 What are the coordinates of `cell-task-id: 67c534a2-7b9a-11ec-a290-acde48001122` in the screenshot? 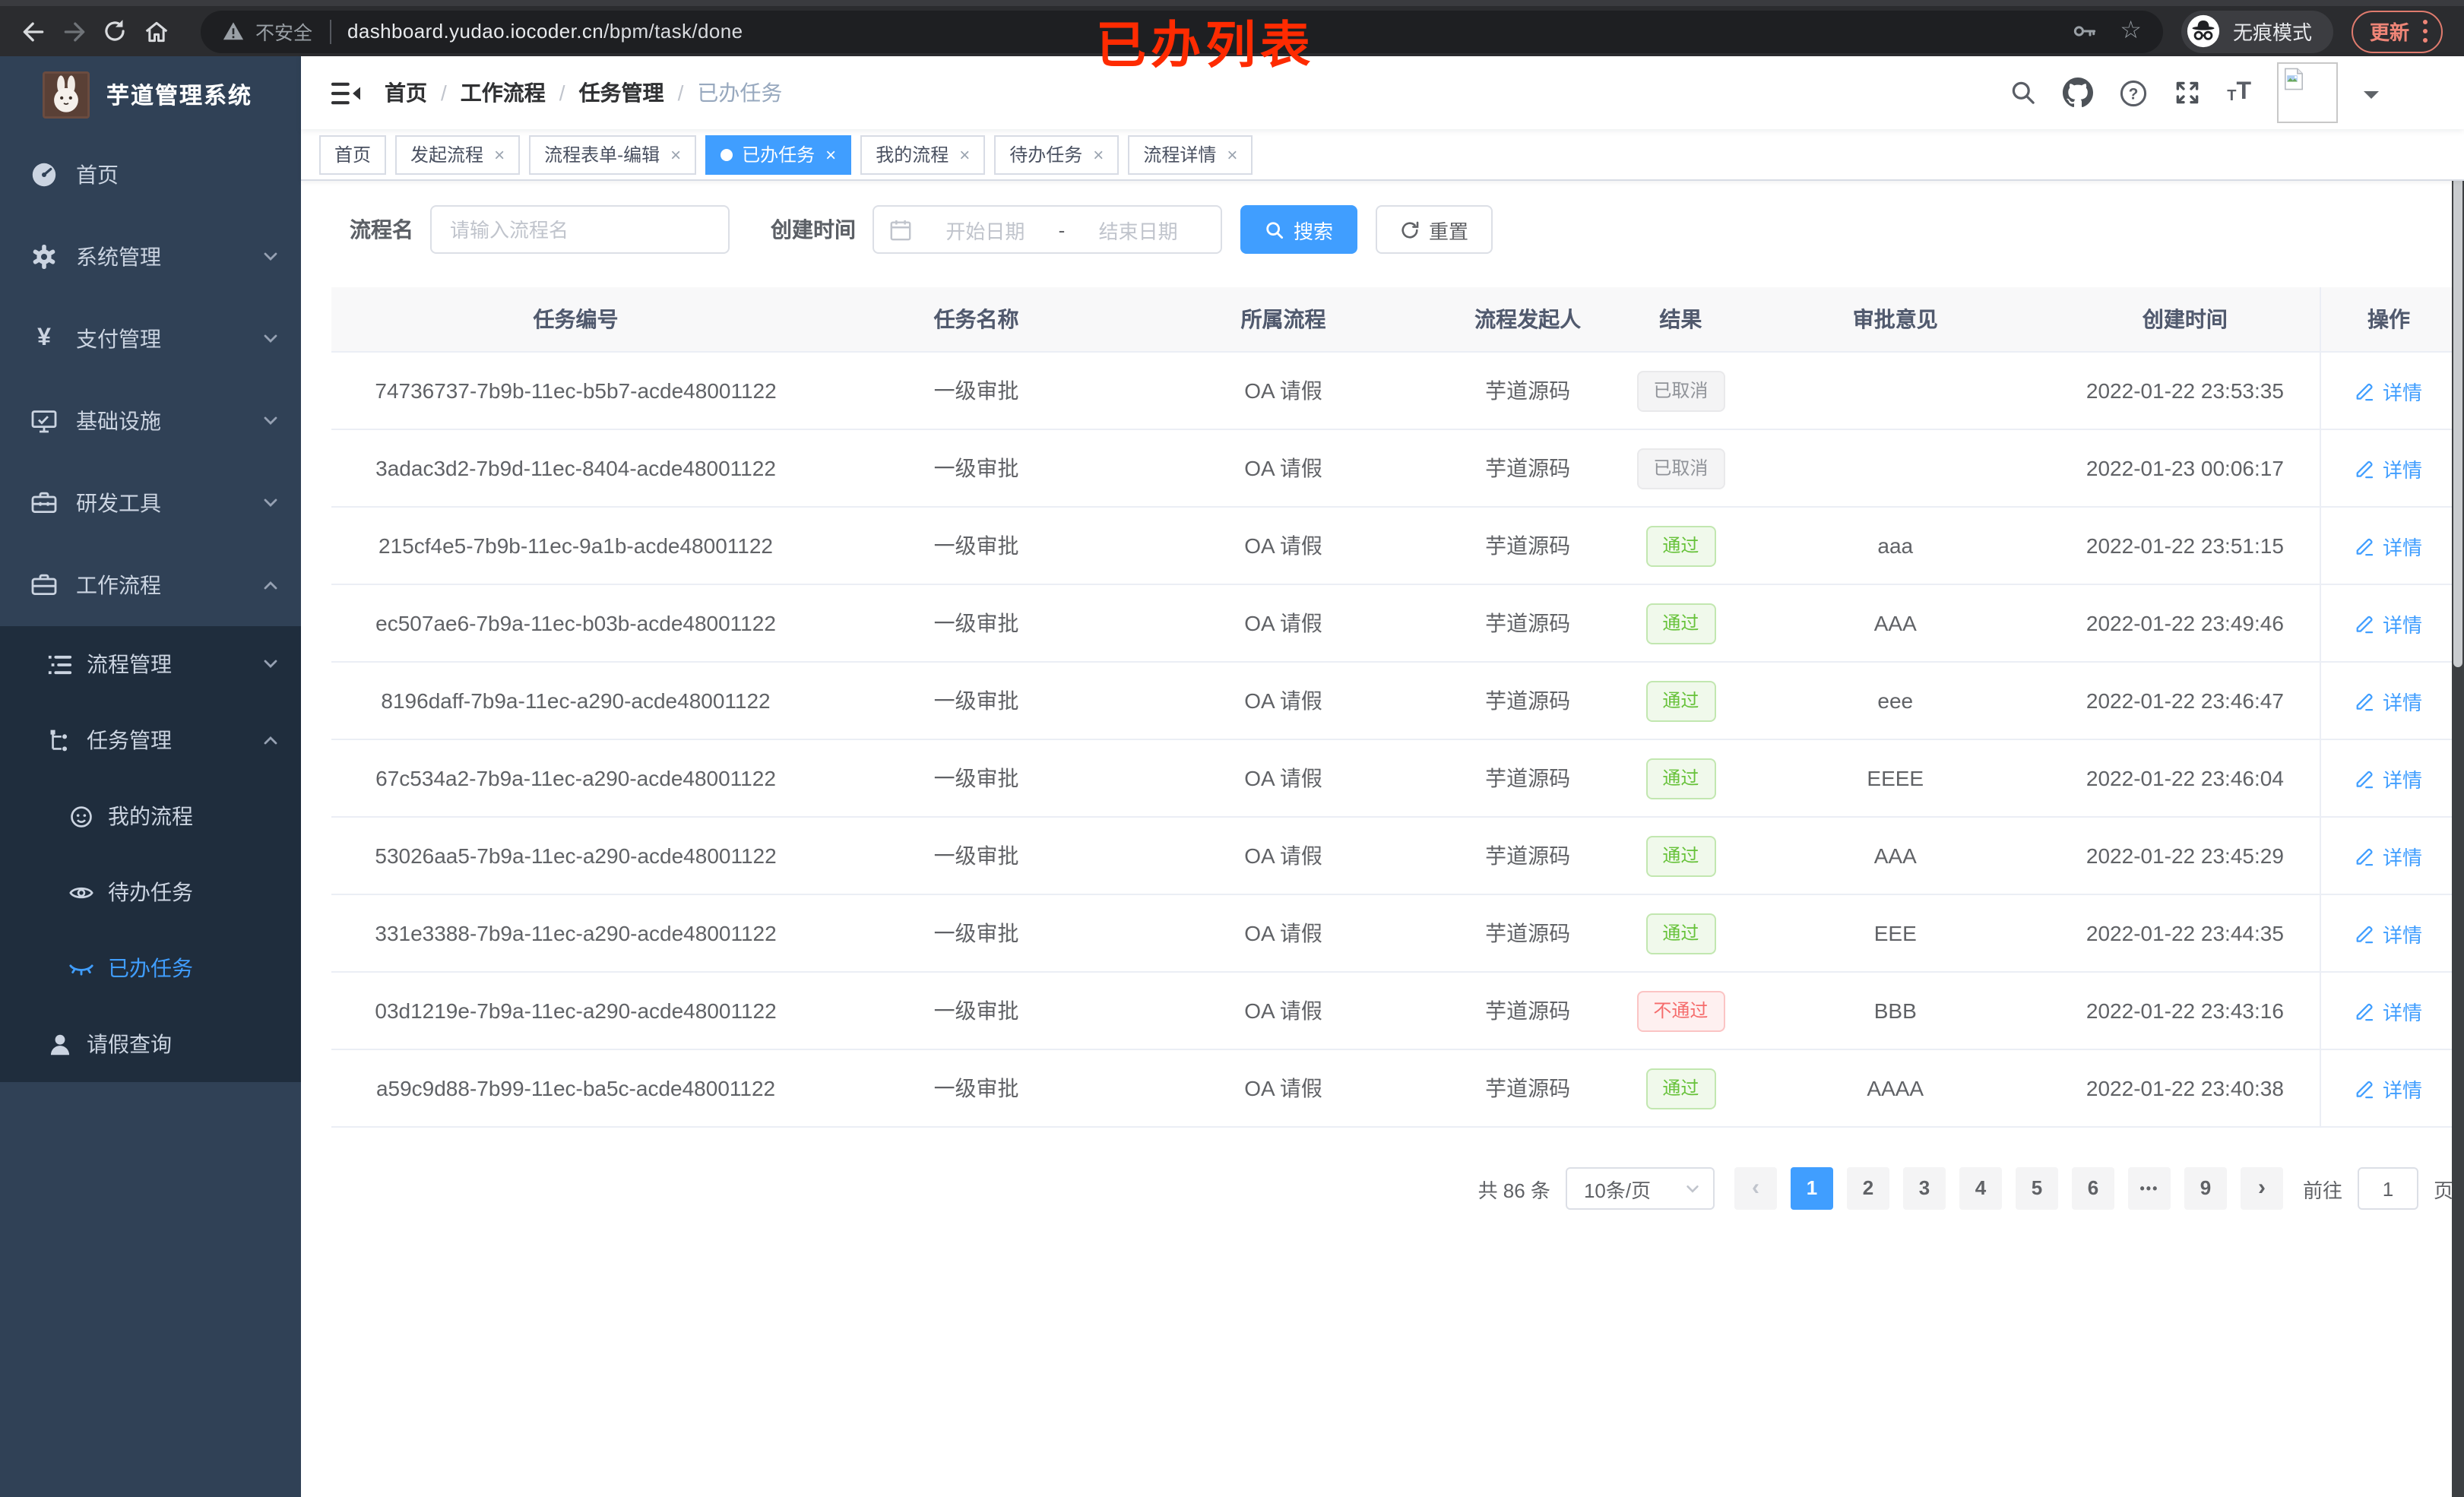 It's located at (576, 778).